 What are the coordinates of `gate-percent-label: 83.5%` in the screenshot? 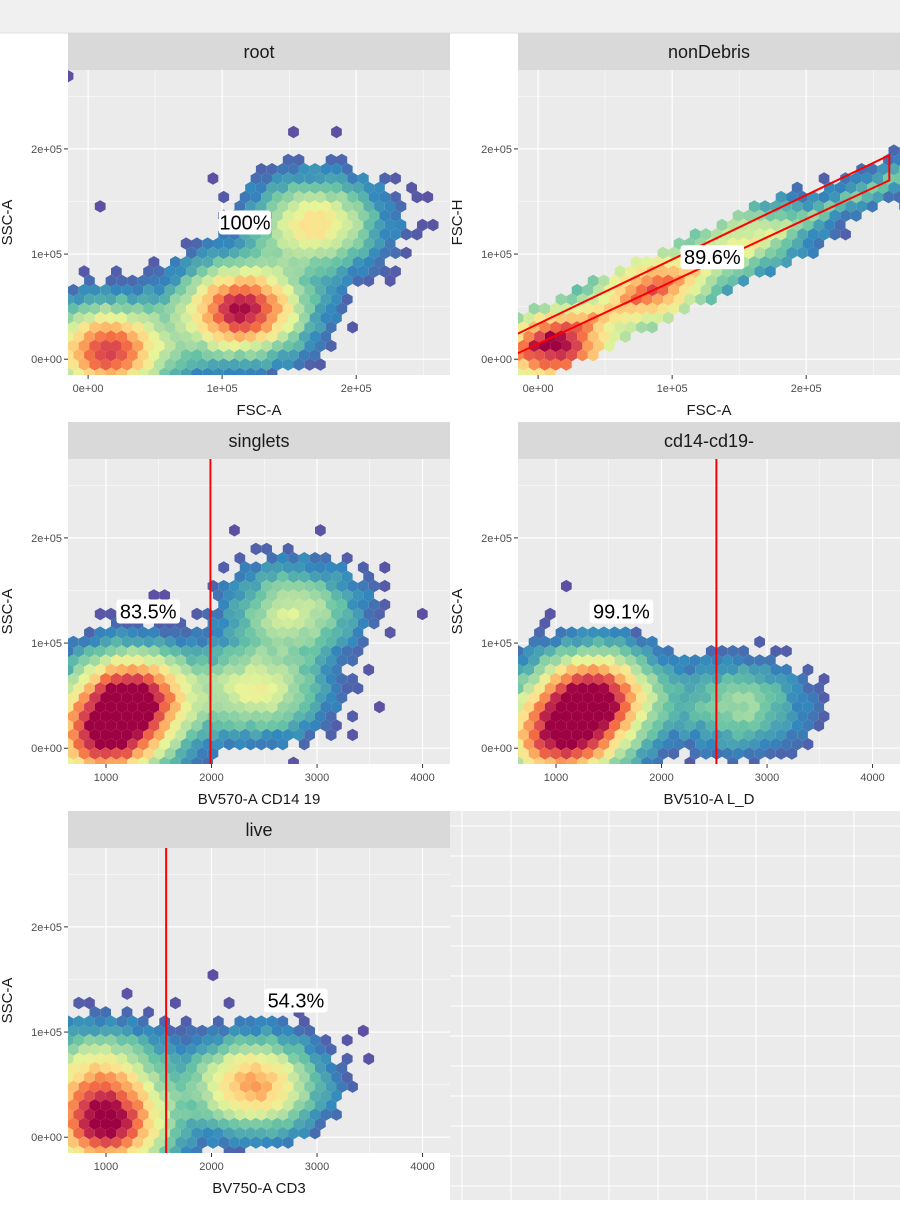 It's located at (148, 613).